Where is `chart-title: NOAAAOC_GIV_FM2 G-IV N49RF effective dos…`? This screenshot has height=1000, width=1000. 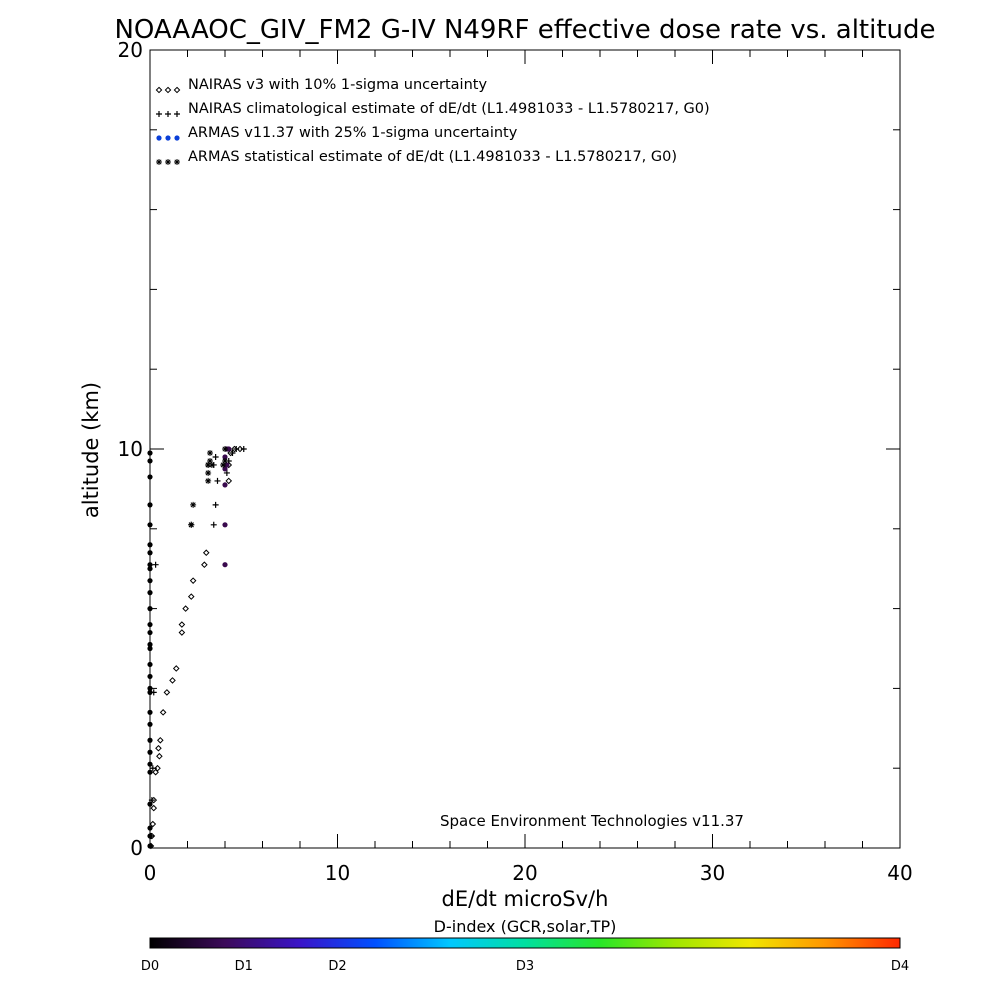 chart-title: NOAAAOC_GIV_FM2 G-IV N49RF effective dos… is located at coordinates (524, 30).